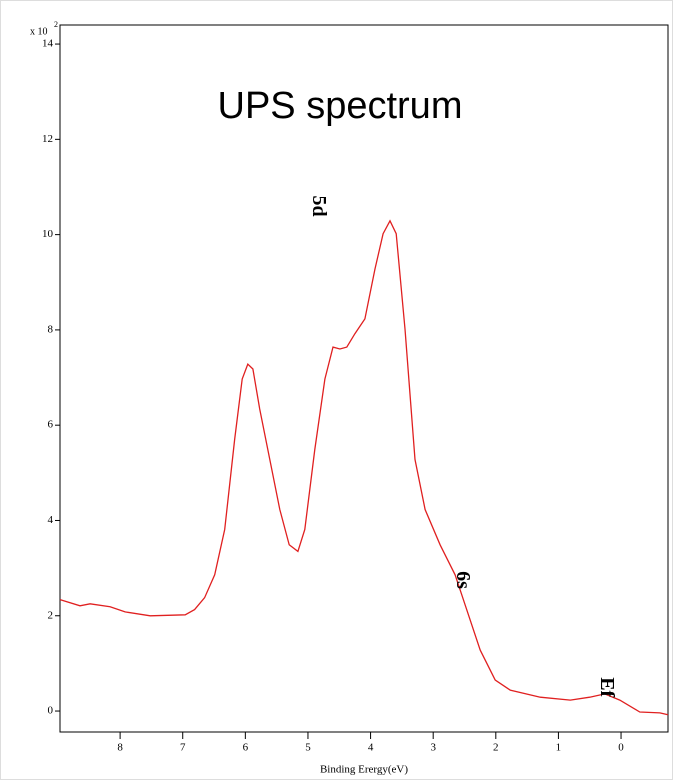 This screenshot has width=673, height=780. Describe the element at coordinates (340, 106) in the screenshot. I see `chart-title: UPS spectrum` at that location.